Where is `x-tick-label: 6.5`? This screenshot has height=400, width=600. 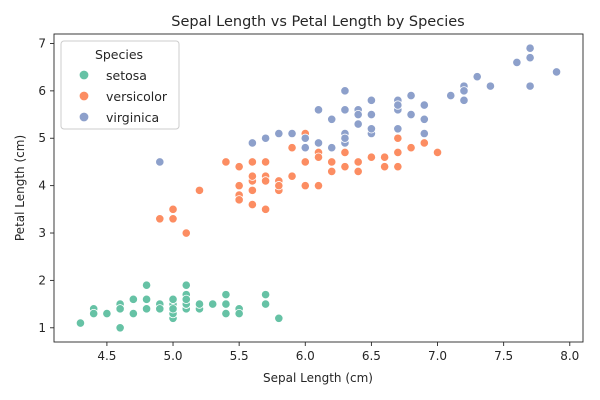 x-tick-label: 6.5 is located at coordinates (371, 356).